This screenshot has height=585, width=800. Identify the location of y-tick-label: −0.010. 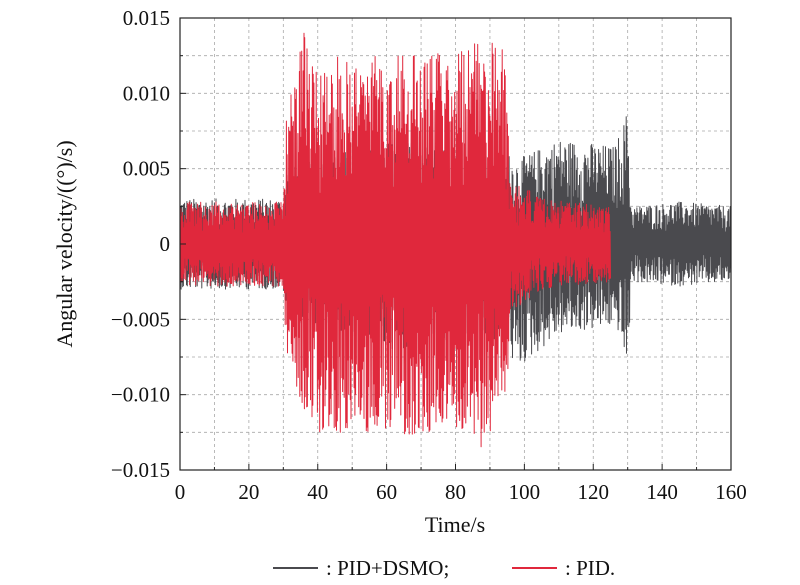
(140, 395).